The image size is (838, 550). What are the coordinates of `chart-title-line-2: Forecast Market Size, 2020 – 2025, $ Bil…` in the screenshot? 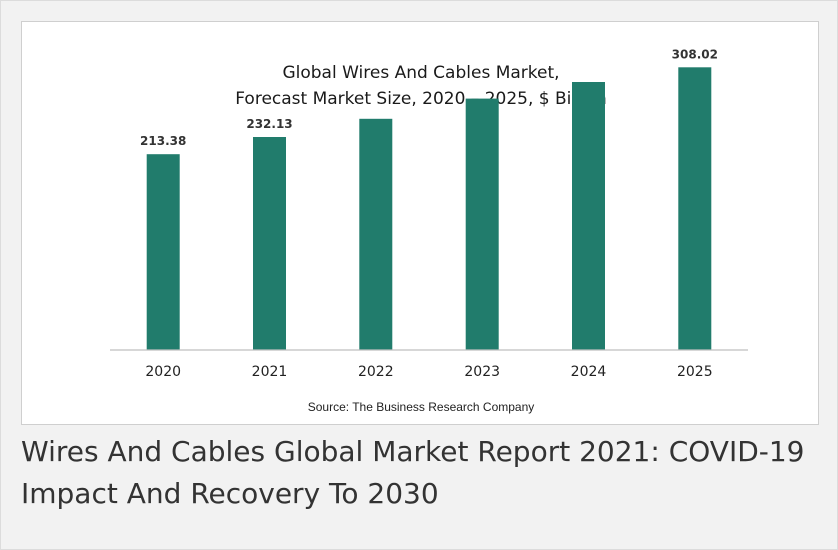 It's located at (420, 99).